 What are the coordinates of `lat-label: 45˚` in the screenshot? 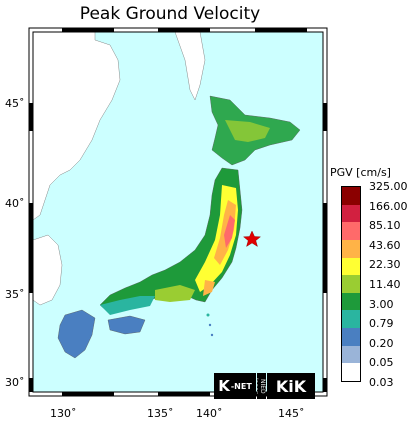 It's located at (15, 103).